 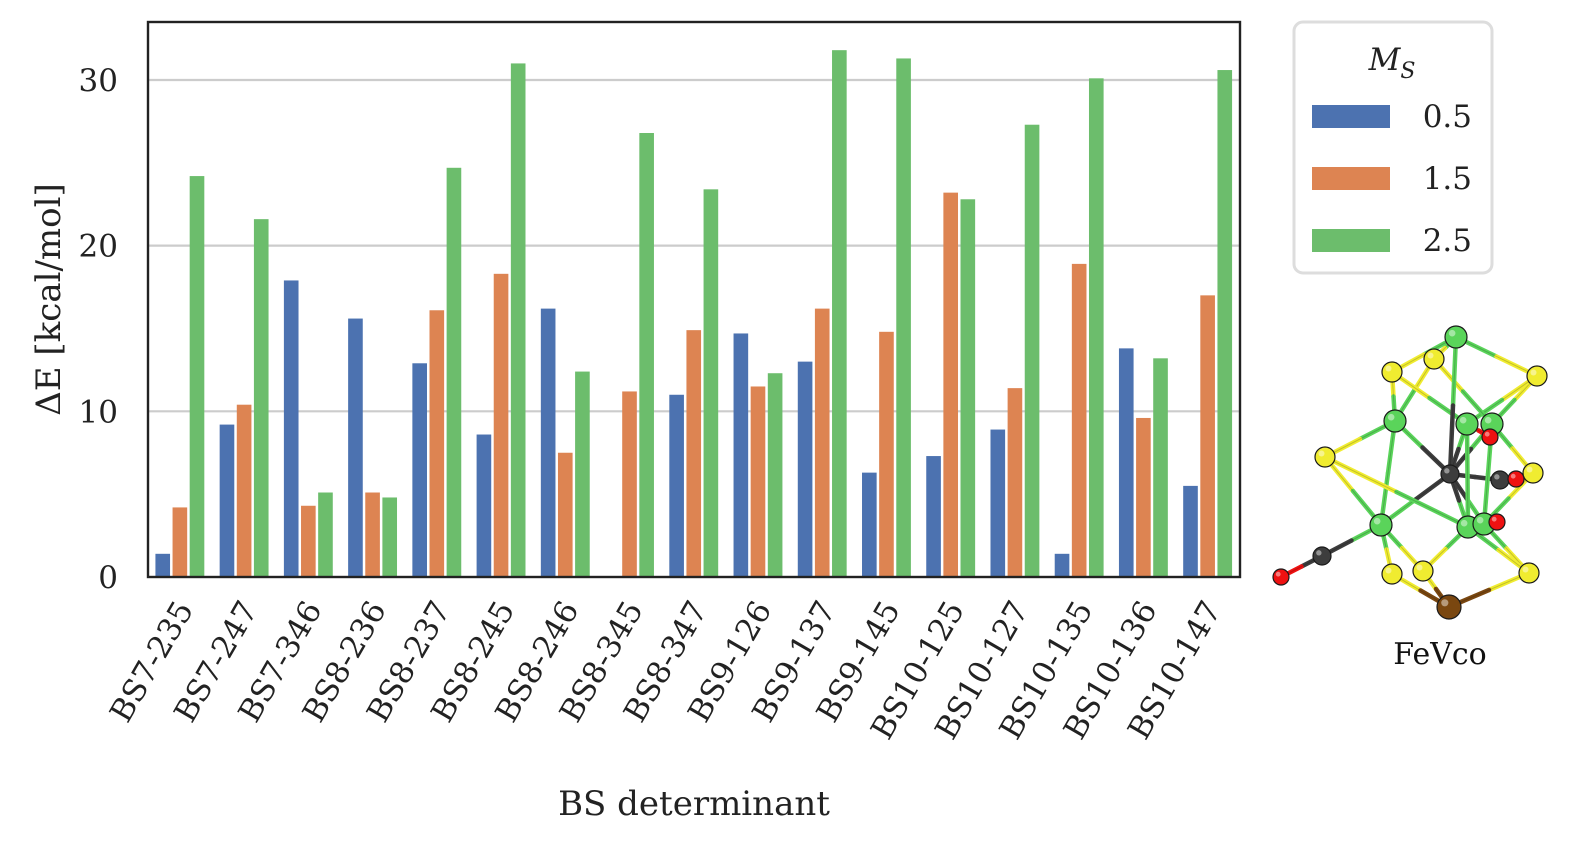 I want to click on y-tick-label: 0, so click(x=108, y=578).